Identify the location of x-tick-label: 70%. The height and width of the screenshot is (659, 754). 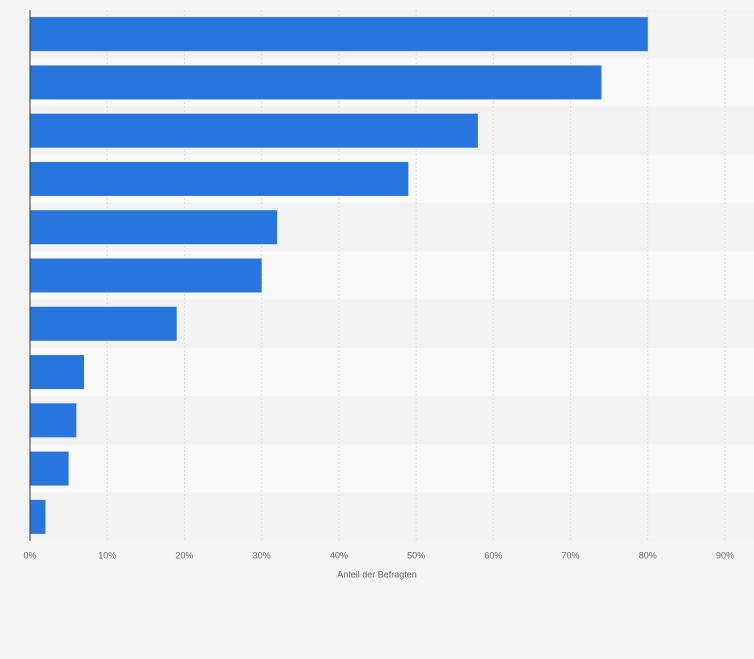
(571, 555).